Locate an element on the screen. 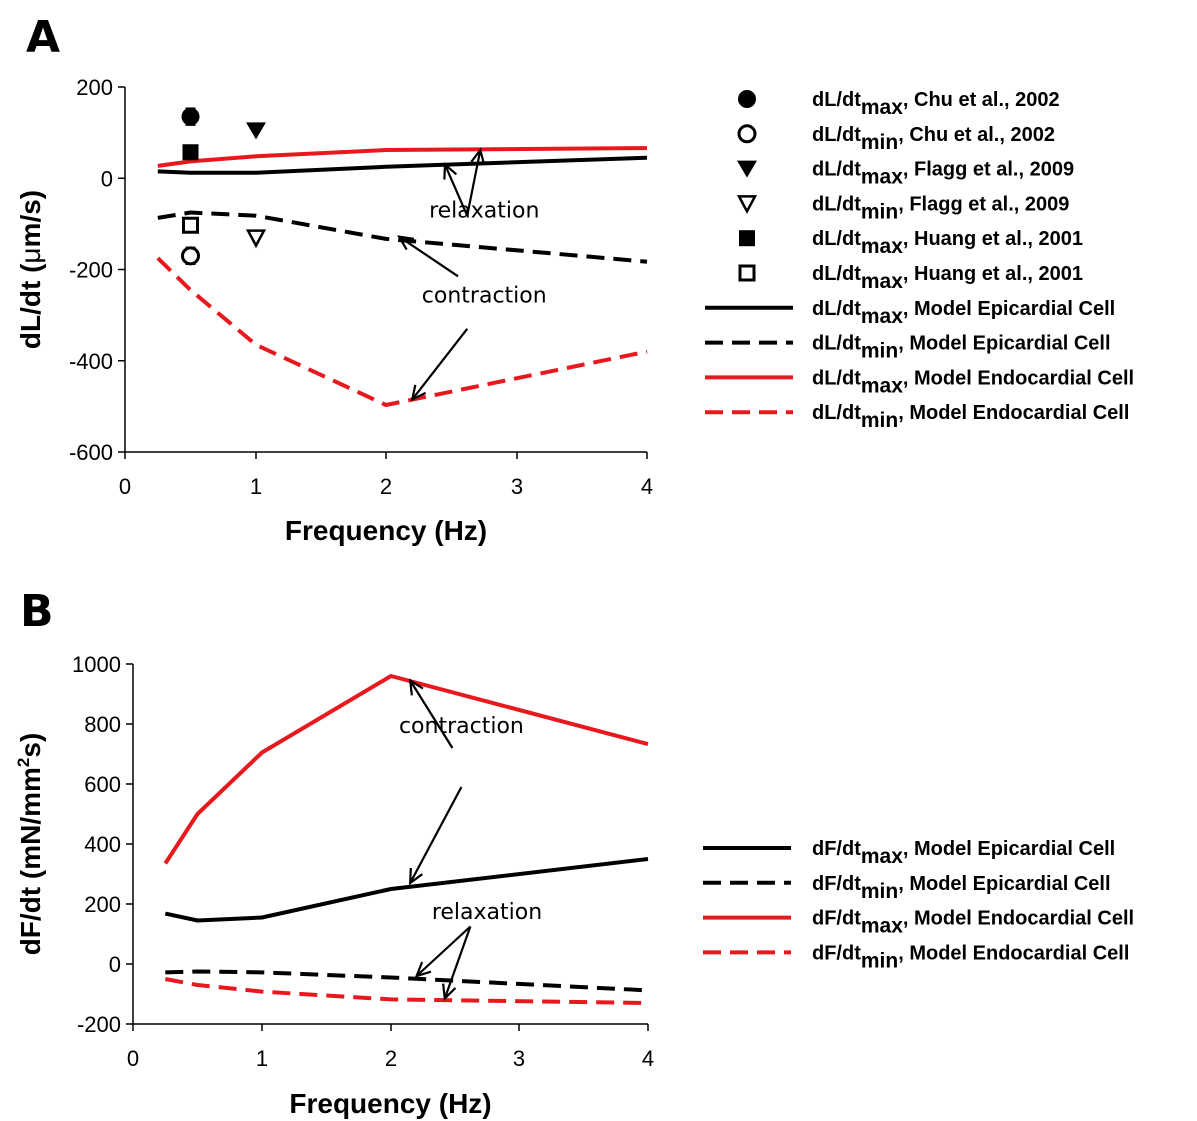  legend-entry: dL/dtmin, Model Epicardial Cell is located at coordinates (961, 348).